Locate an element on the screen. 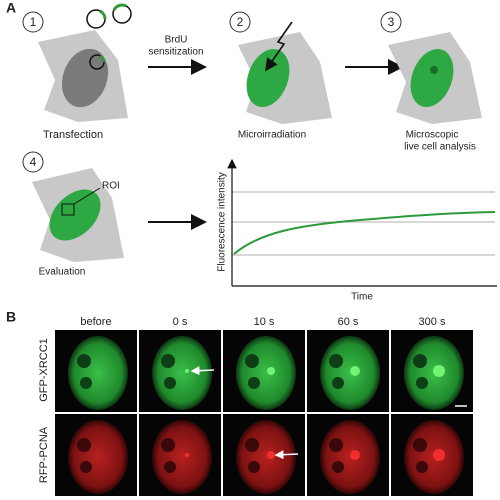  step-caption: Transfection is located at coordinates (73, 135).